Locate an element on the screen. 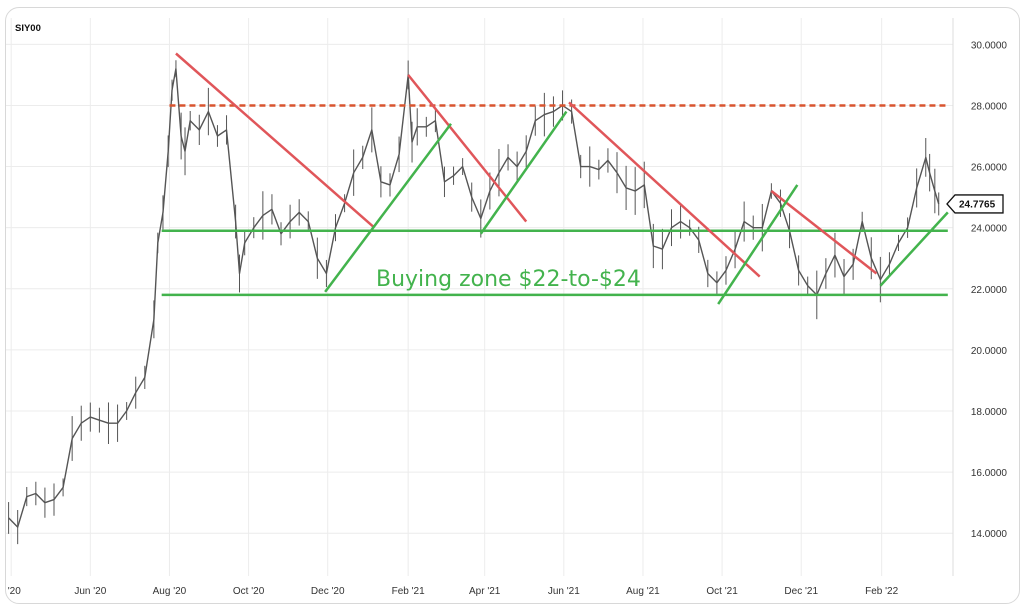 The width and height of the screenshot is (1024, 608). last-price-badge is located at coordinates (975, 204).